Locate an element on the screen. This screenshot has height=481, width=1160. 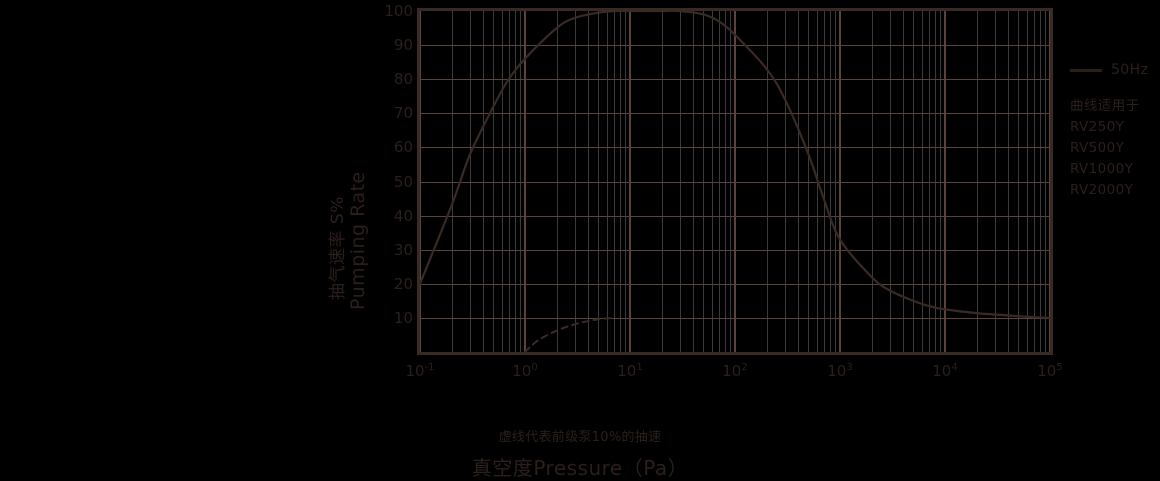
x-axis-title: 真空度Pressure（Pa） is located at coordinates (580, 468).